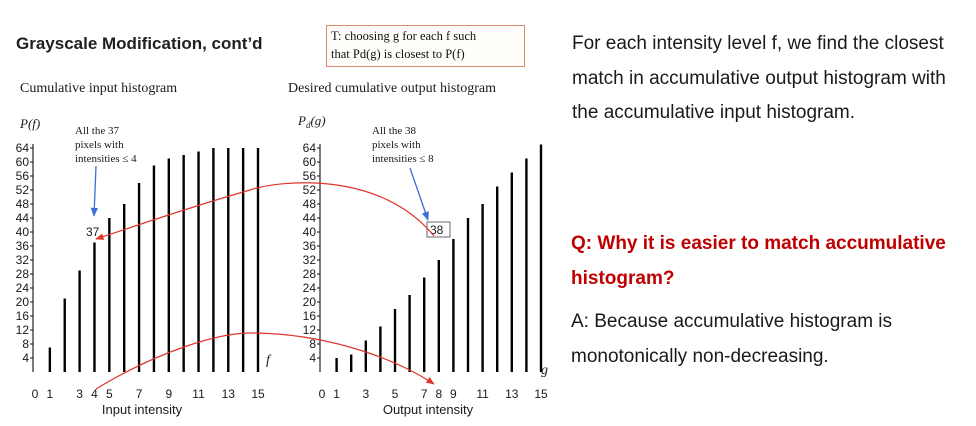  What do you see at coordinates (544, 370) in the screenshot?
I see `output-axis-var: g` at bounding box center [544, 370].